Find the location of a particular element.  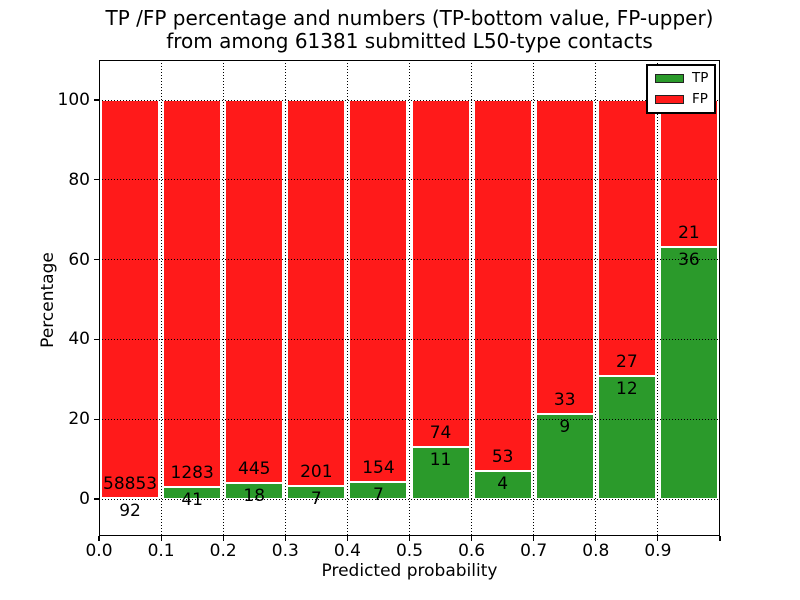

fp-legend-swatch is located at coordinates (669, 99).